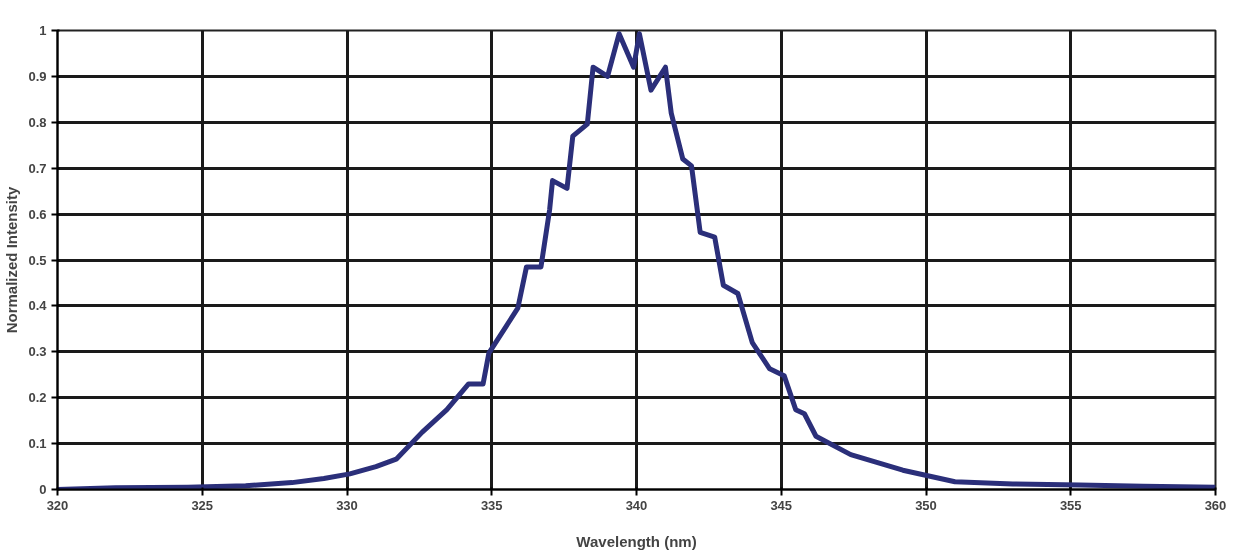 The image size is (1245, 552). I want to click on y-tick-label: 0.5, so click(37, 260).